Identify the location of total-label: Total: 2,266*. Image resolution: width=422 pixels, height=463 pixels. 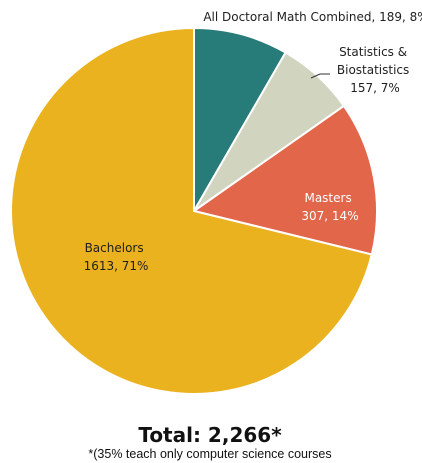
(210, 435).